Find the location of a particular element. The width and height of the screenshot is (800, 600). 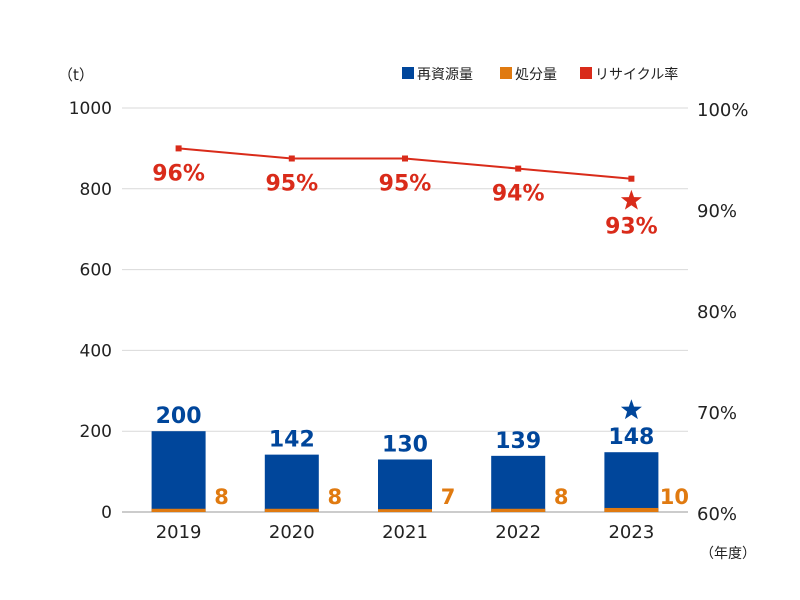

bar-value-label: 139 is located at coordinates (518, 441).